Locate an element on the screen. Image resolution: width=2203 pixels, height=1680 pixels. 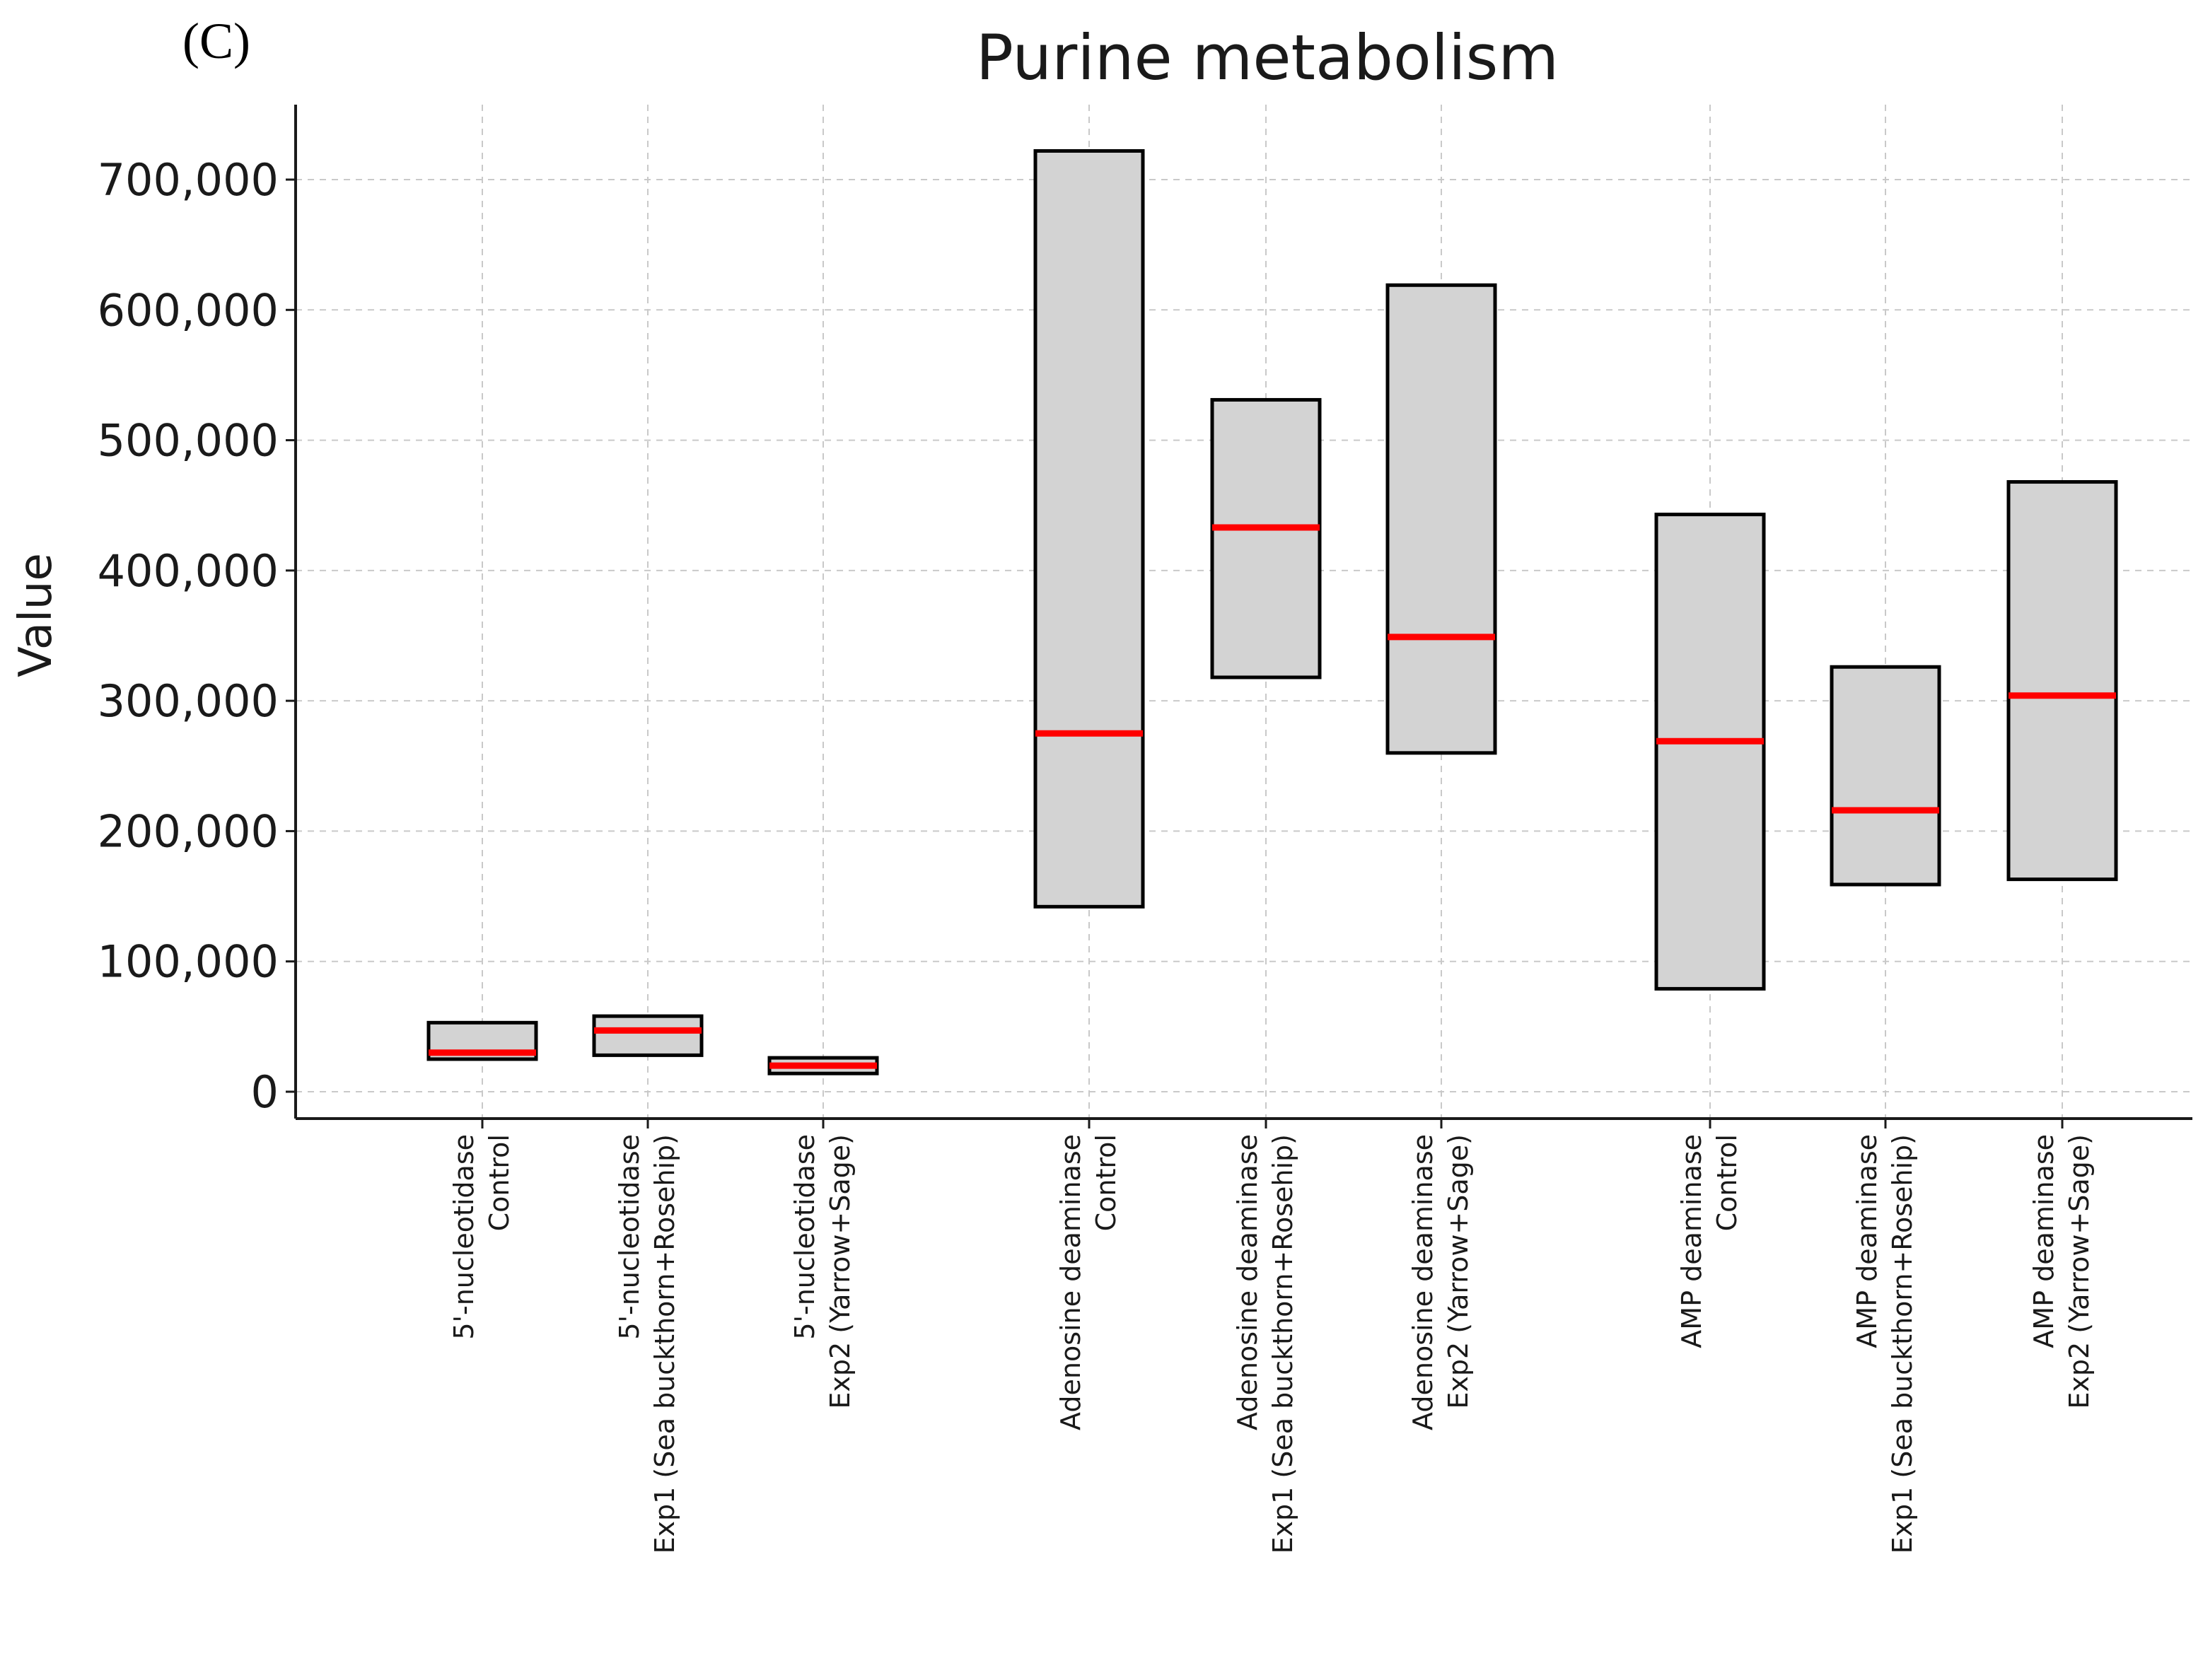
y-tick-label: 700,000 is located at coordinates (188, 180).